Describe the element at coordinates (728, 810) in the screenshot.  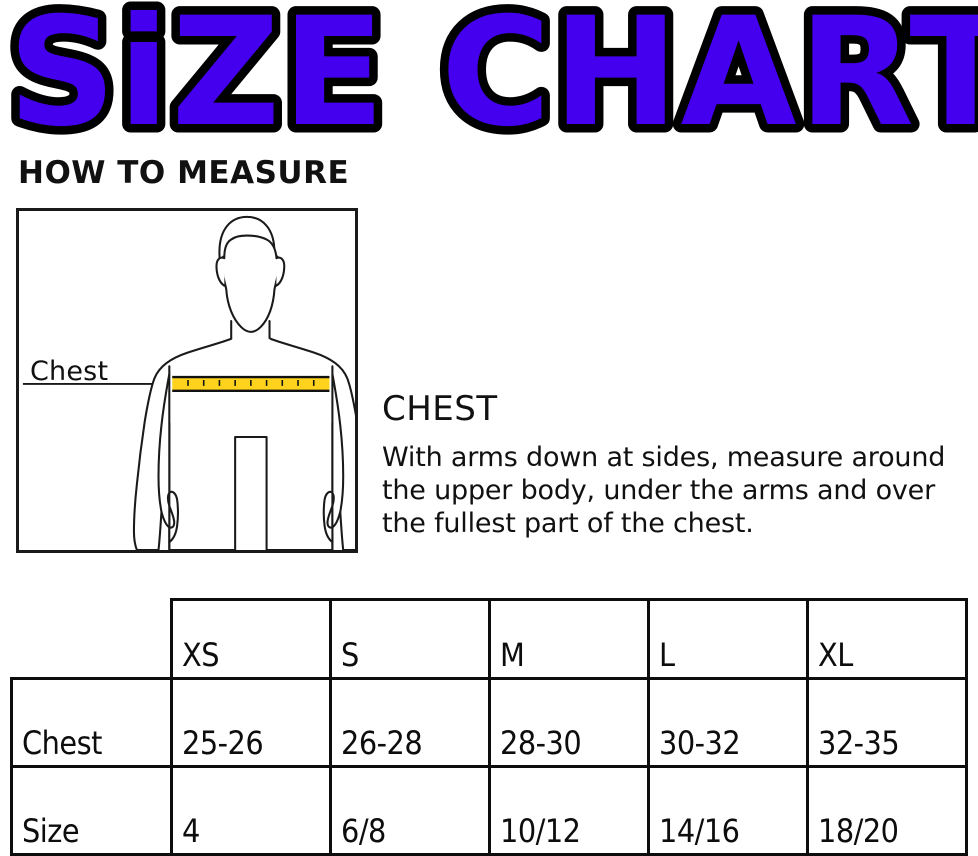
I see `cell-size-l: 14/16` at that location.